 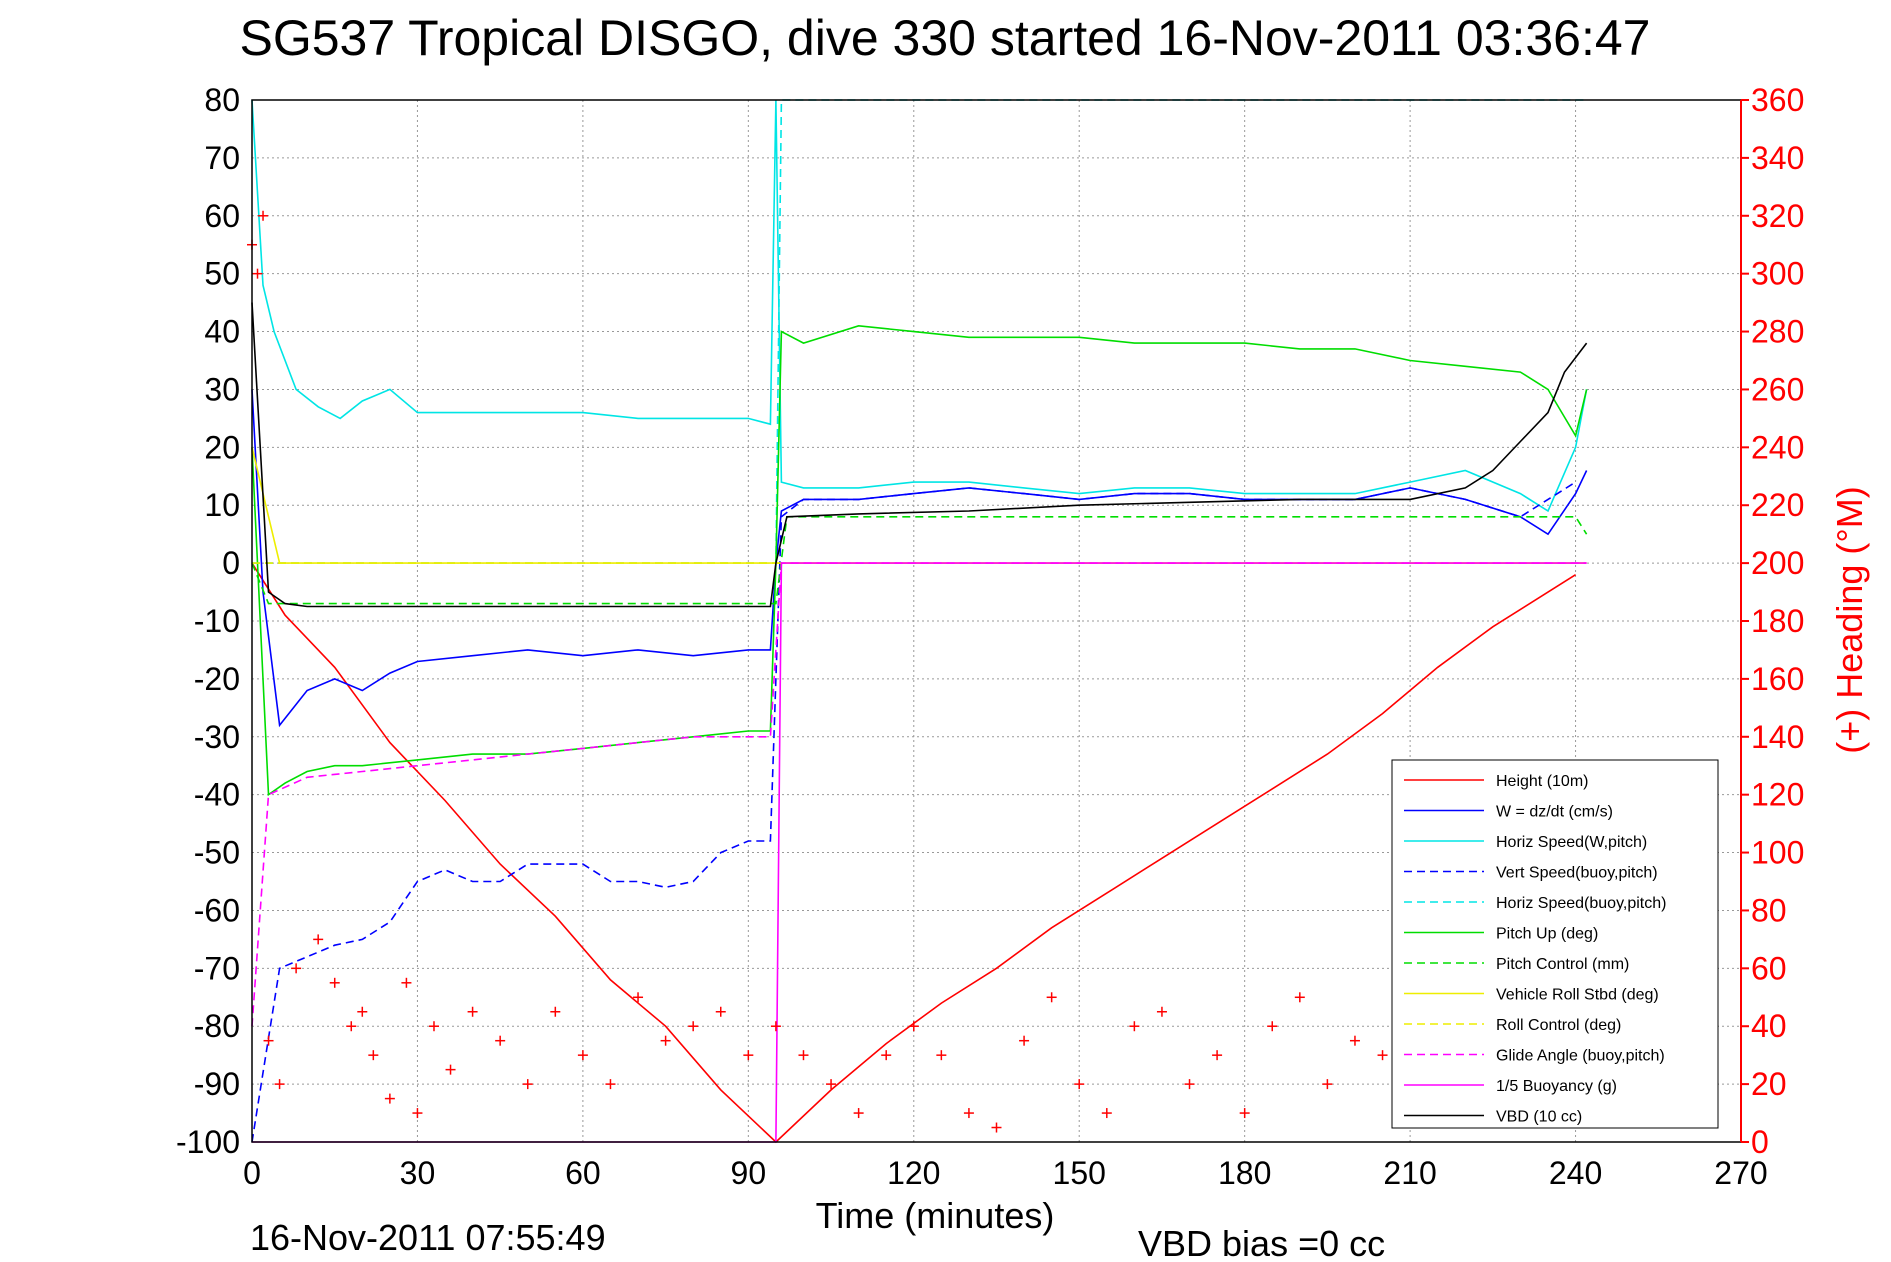 What do you see at coordinates (222, 274) in the screenshot?
I see `y-tick-label: 50` at bounding box center [222, 274].